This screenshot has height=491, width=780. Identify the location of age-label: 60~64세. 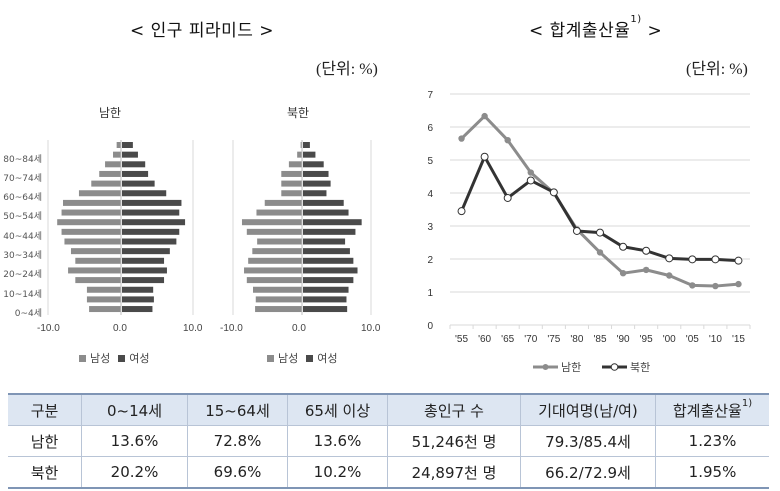
(22, 198).